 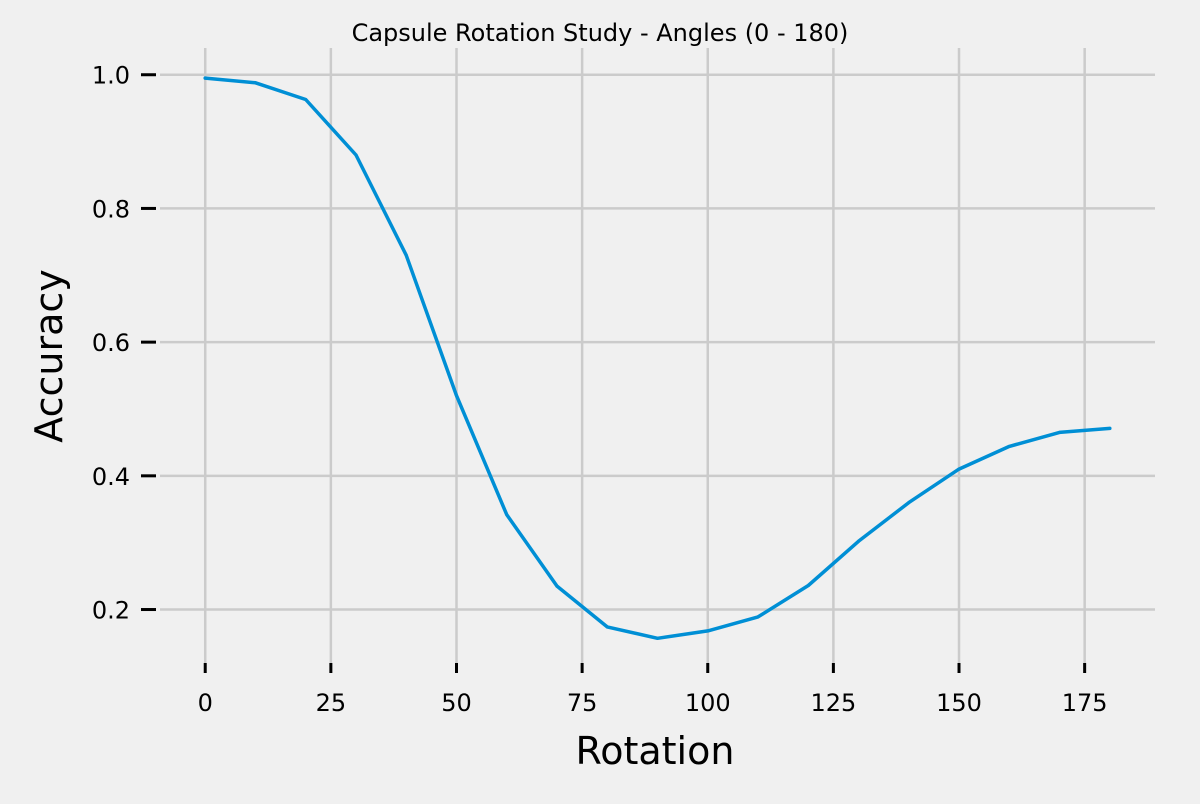 What do you see at coordinates (833, 703) in the screenshot?
I see `x-tick-label: 125` at bounding box center [833, 703].